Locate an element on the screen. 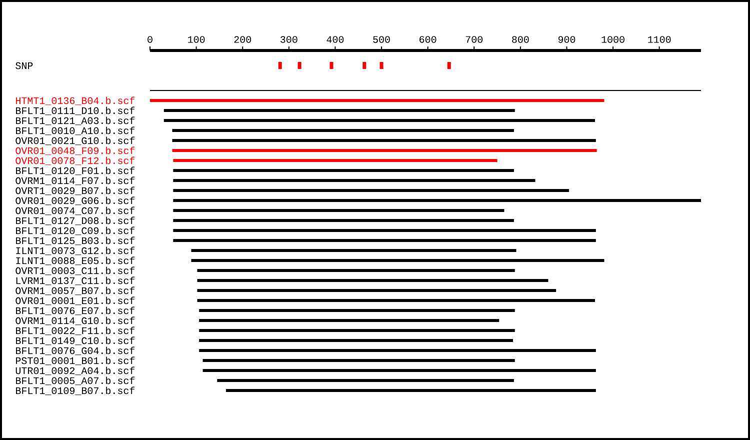 Image resolution: width=750 pixels, height=440 pixels. y-tick-label: BFLT1_0120_C09.b.scf is located at coordinates (75, 231).